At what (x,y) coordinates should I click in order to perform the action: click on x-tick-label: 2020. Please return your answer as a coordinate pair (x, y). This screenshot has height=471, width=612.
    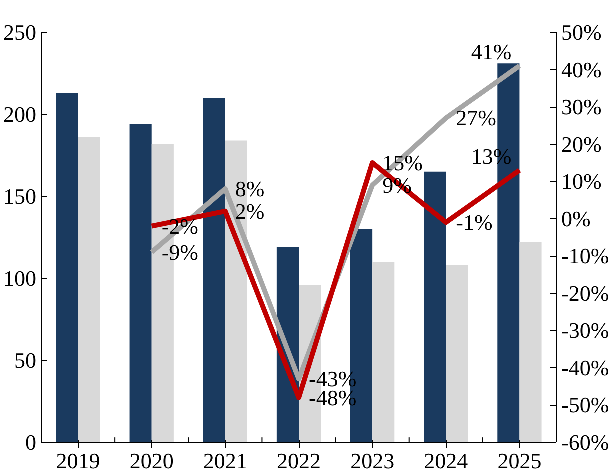
    Looking at the image, I should click on (152, 459).